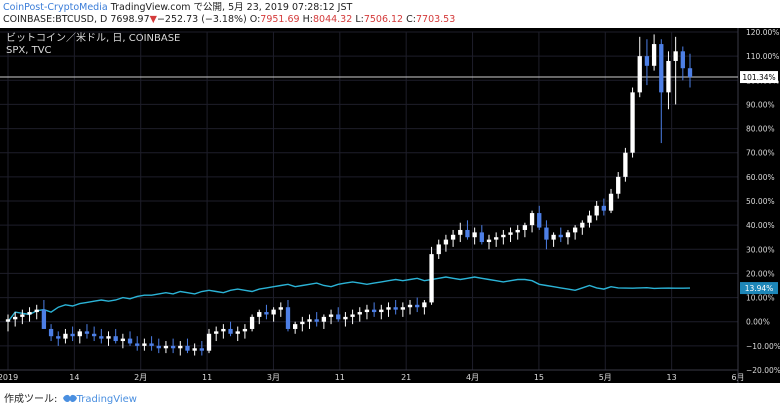  I want to click on btc-price-label: 101.34%, so click(758, 77).